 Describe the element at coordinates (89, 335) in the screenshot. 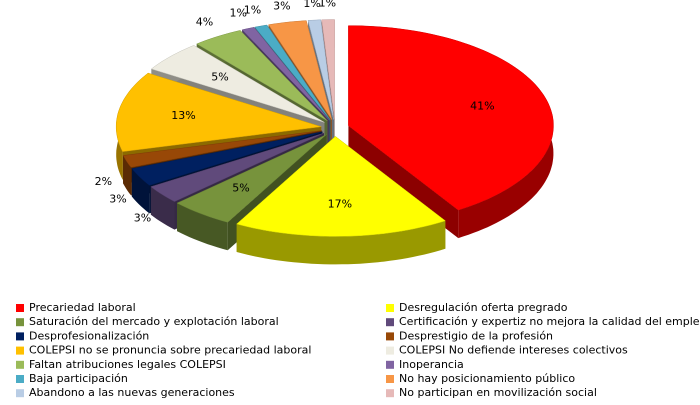

I see `legend-label: Desprofesionalización` at that location.